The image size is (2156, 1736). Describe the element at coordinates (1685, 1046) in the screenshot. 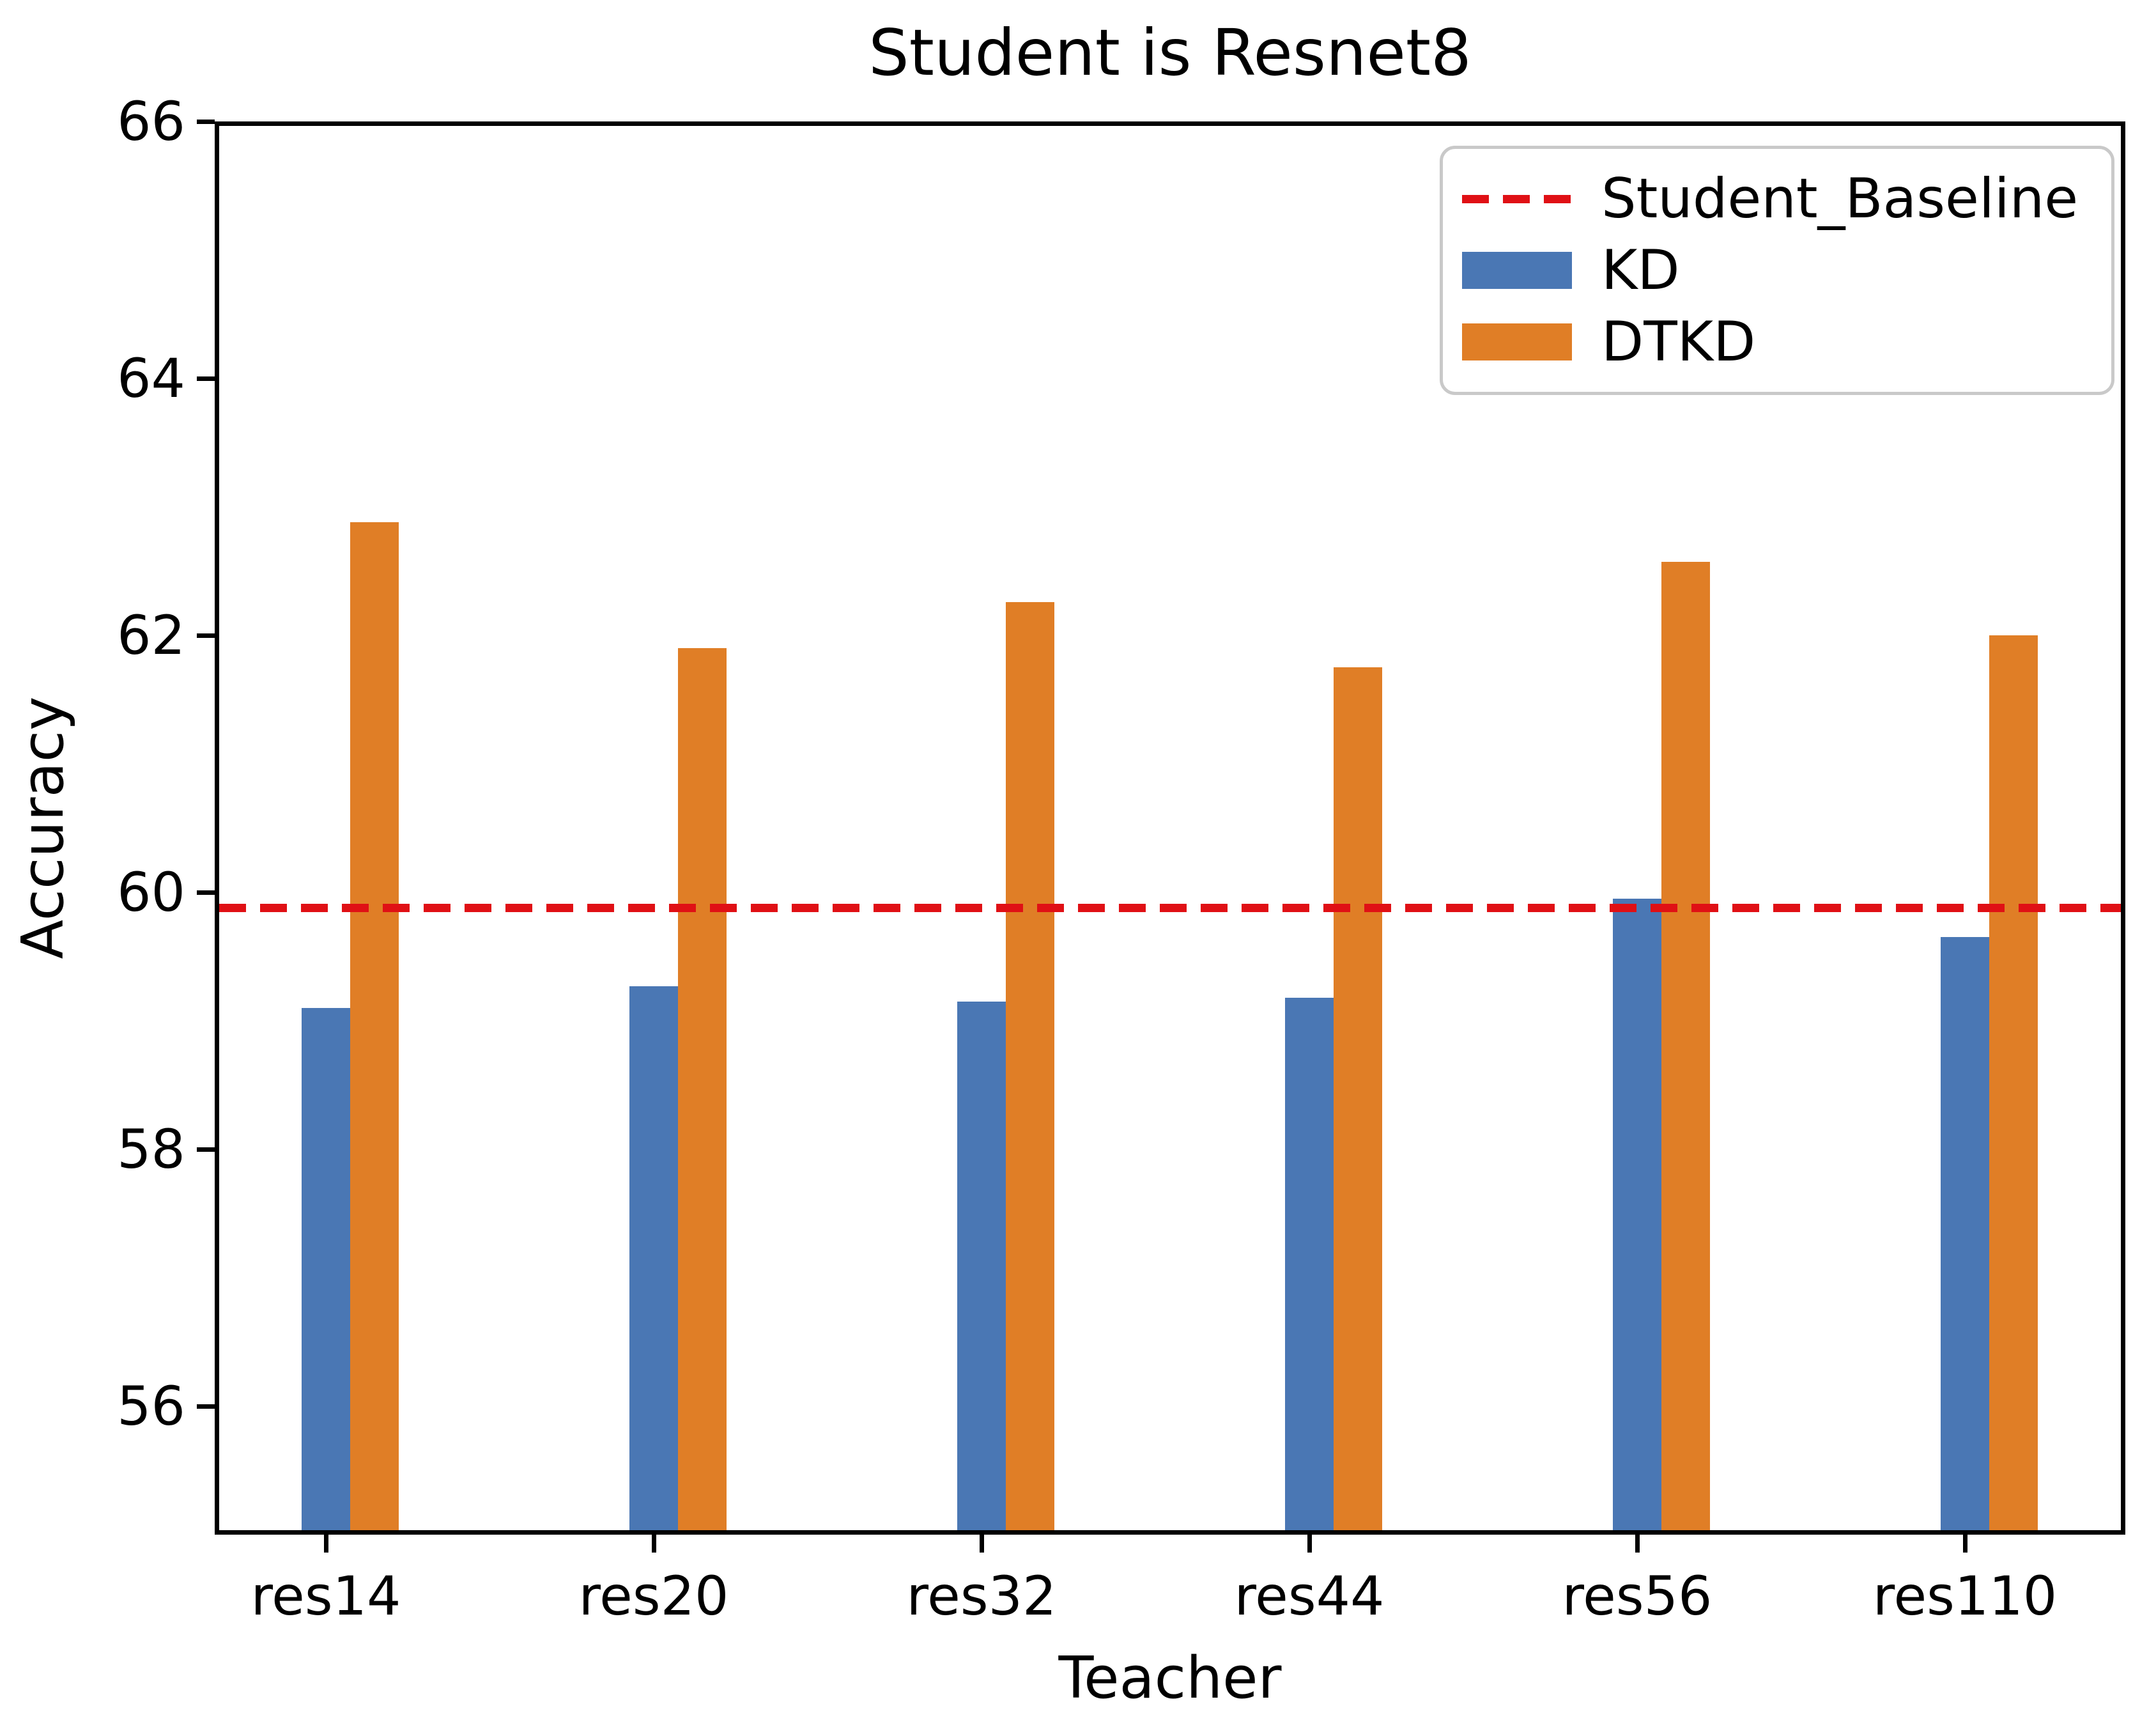

I see `bar-dtkd-res56` at that location.